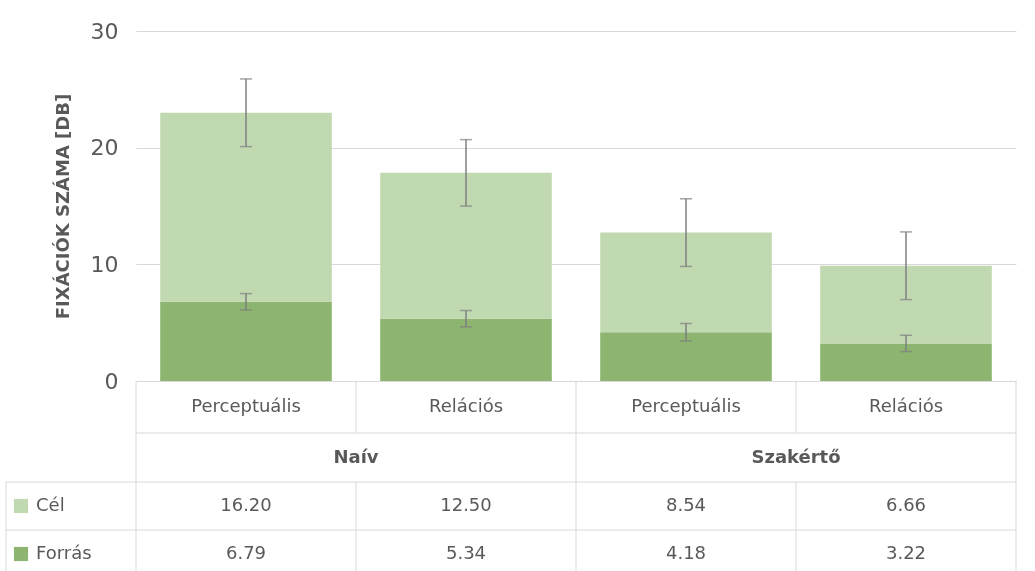 The image size is (1035, 571). What do you see at coordinates (104, 31) in the screenshot?
I see `y-tick-label: 30` at bounding box center [104, 31].